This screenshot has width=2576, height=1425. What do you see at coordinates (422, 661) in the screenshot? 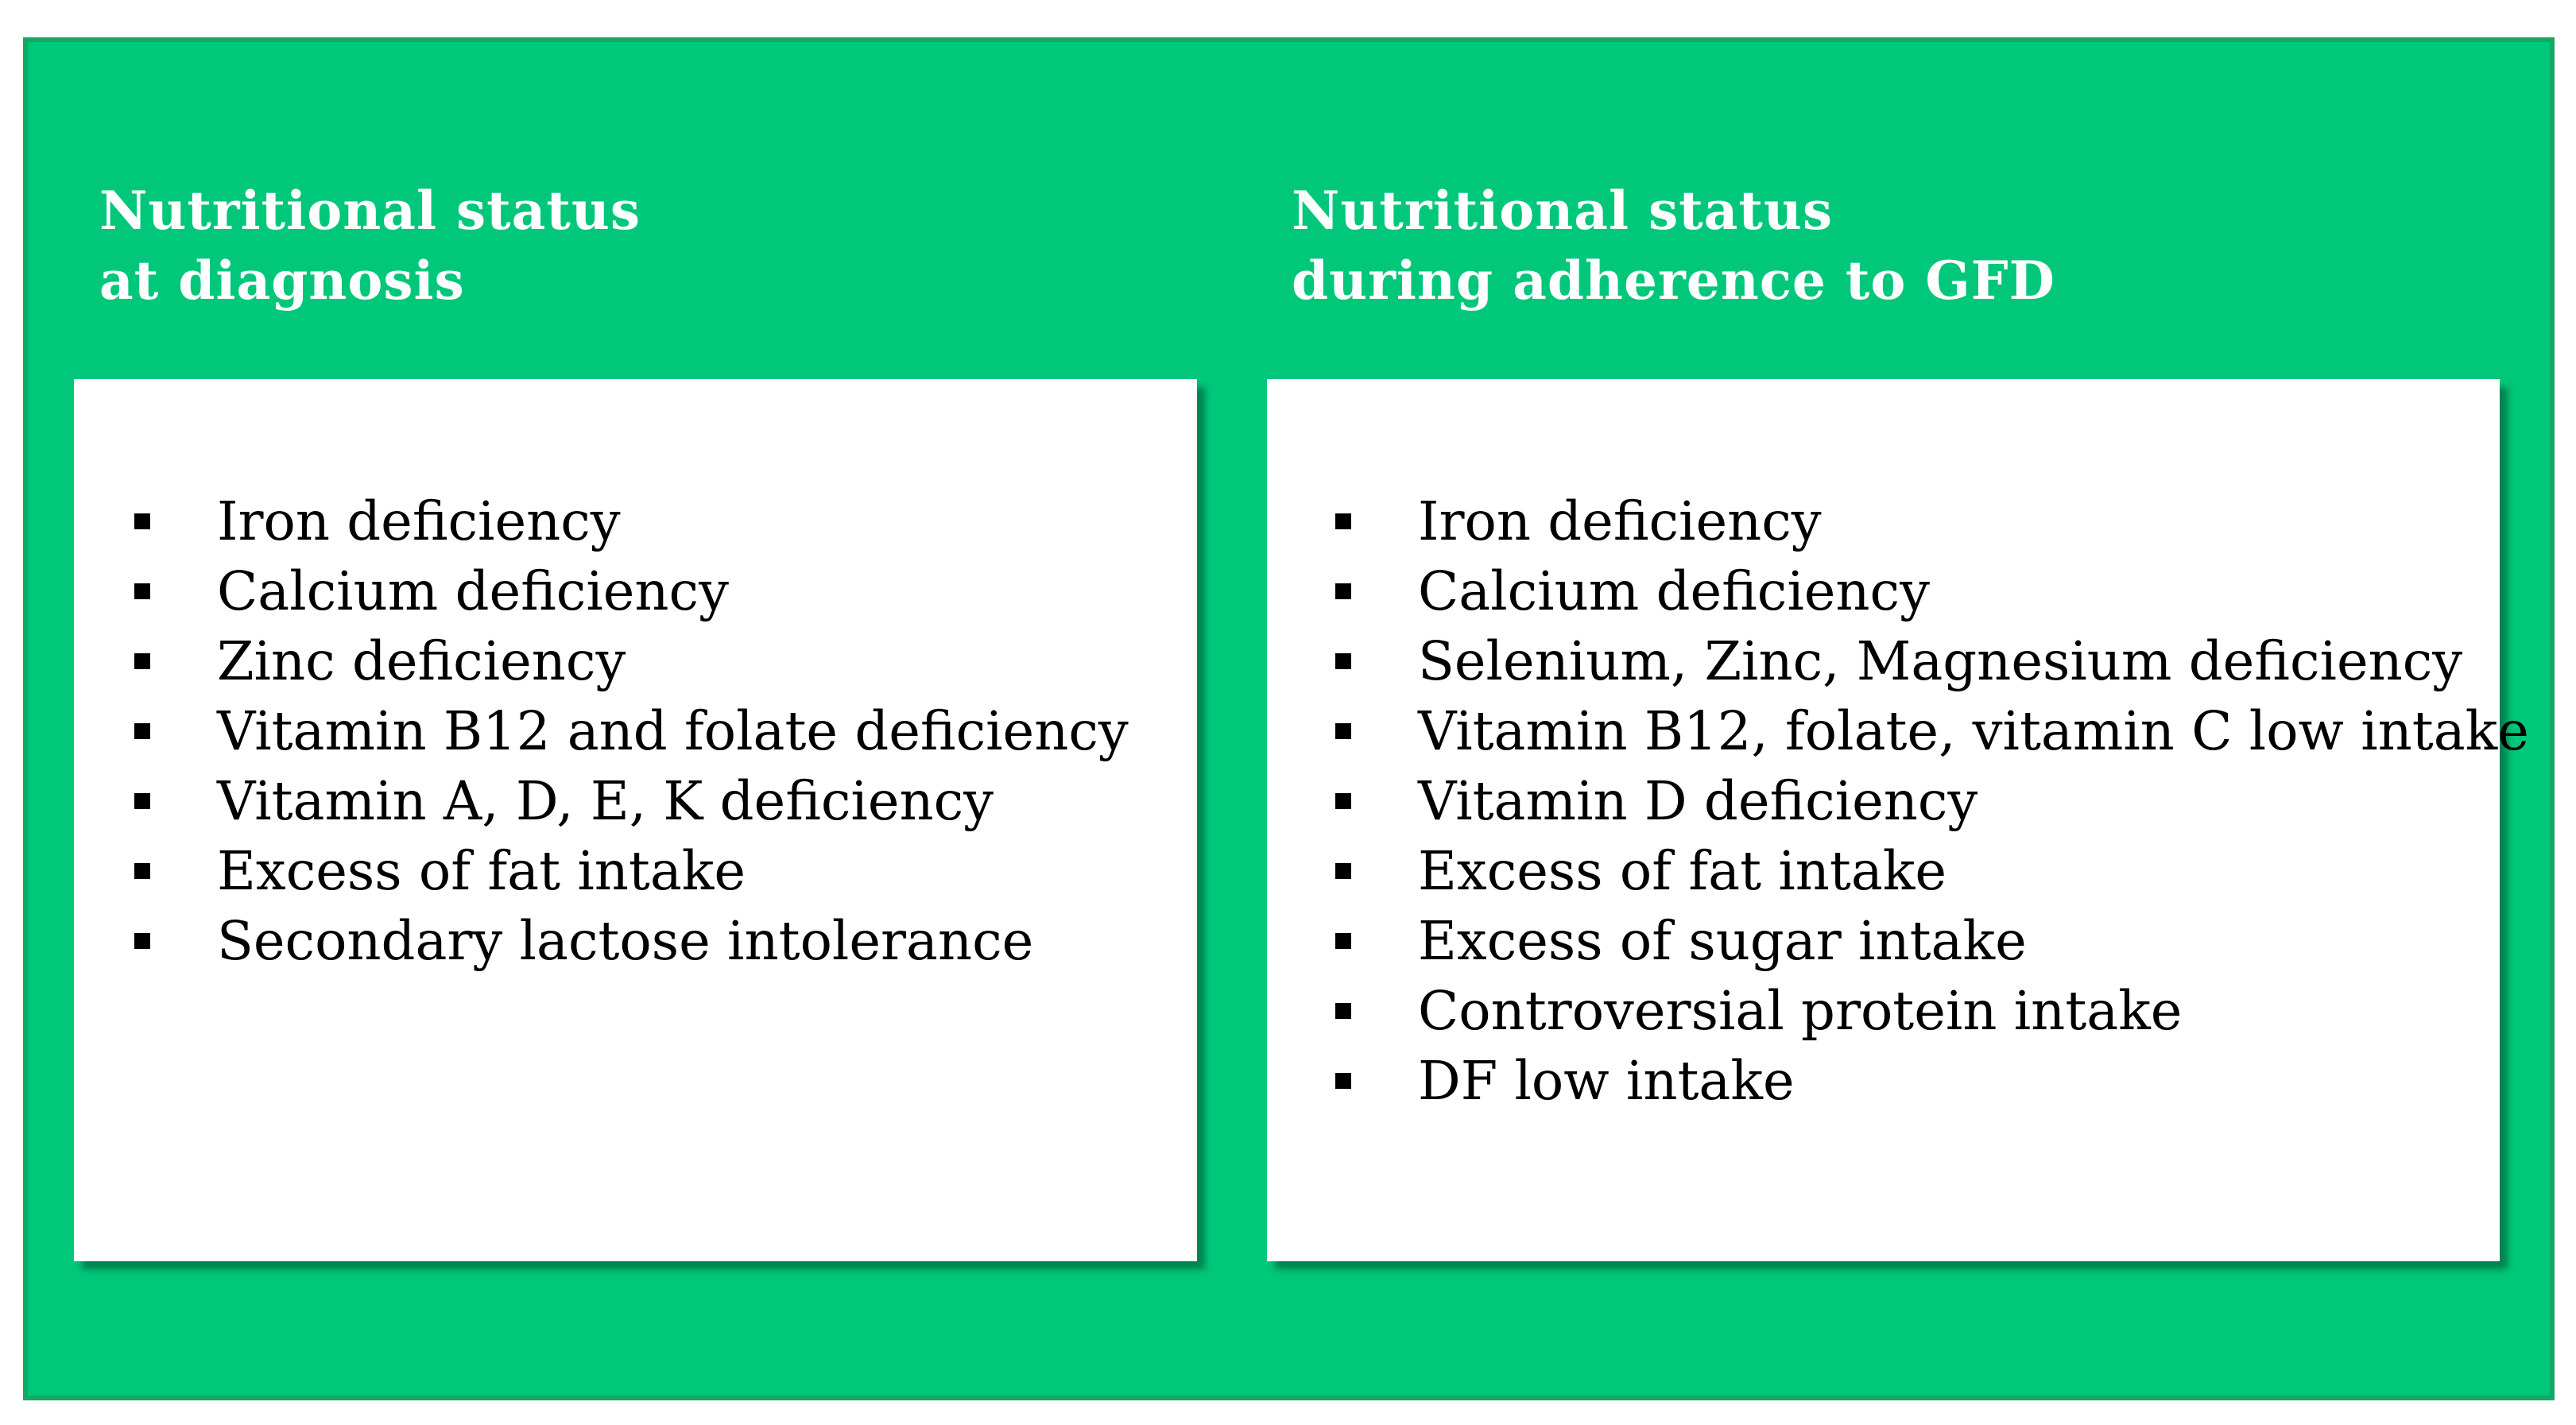
I see `list-item-label: Zinc deficiency` at bounding box center [422, 661].